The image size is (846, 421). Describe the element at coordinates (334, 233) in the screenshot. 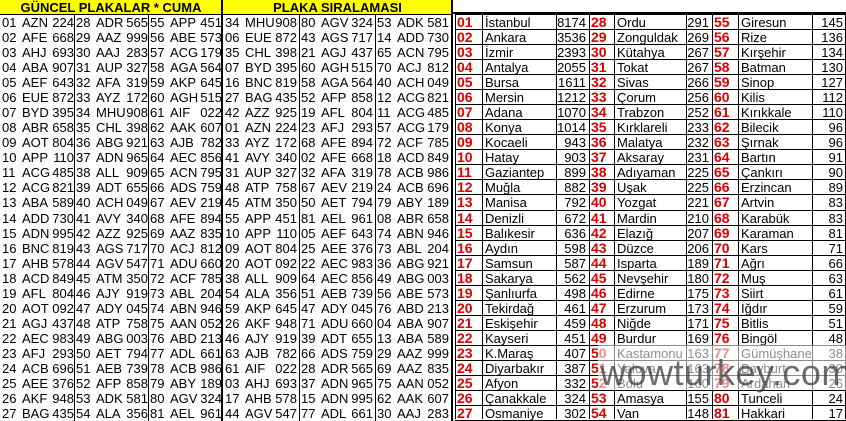

I see `plate-letters: AEF` at that location.